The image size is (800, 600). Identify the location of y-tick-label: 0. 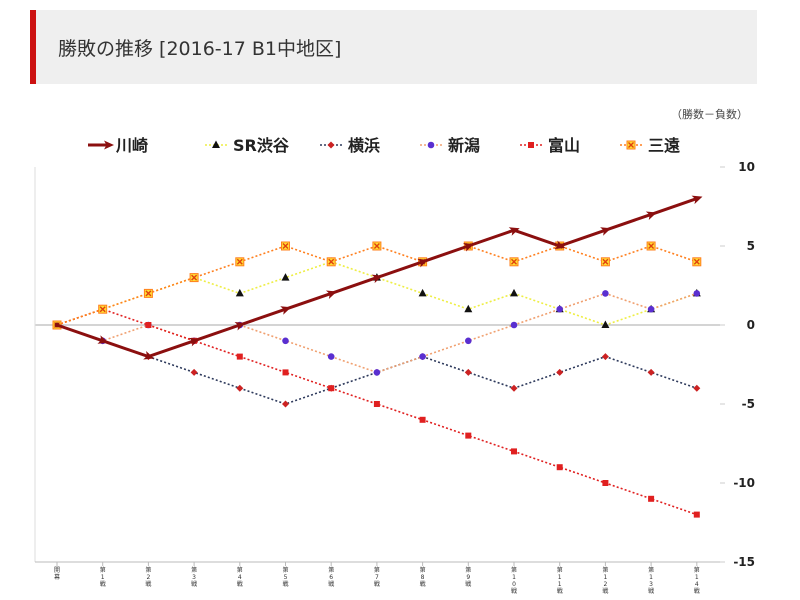
(751, 325).